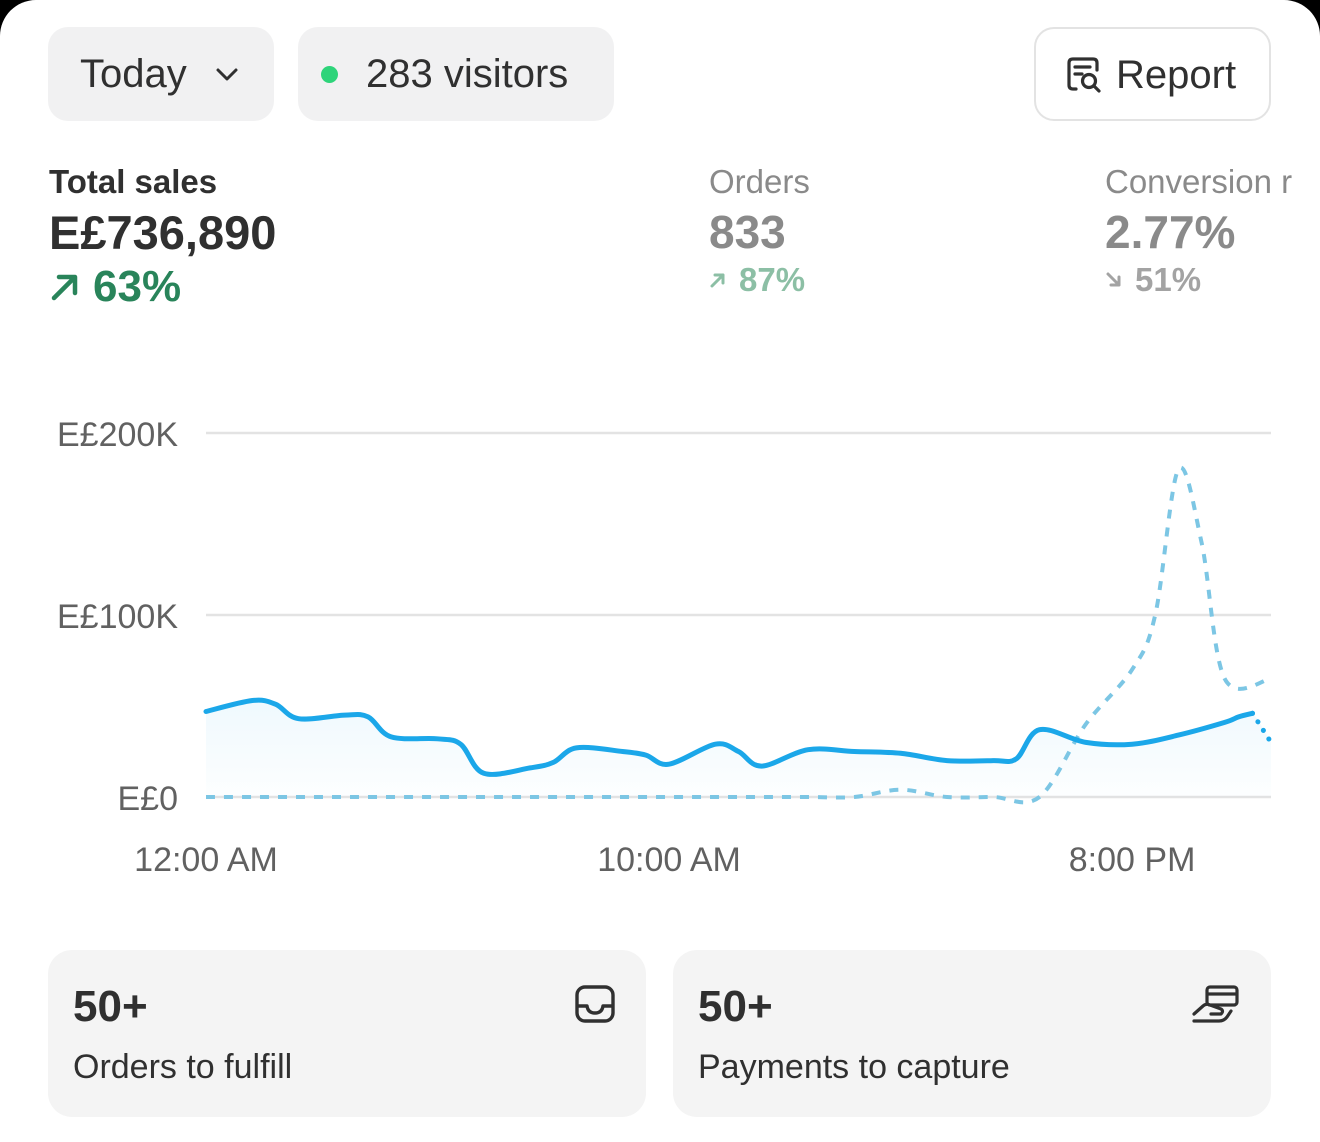 The height and width of the screenshot is (1142, 1320). What do you see at coordinates (133, 181) in the screenshot?
I see `metric-label: Total sales` at bounding box center [133, 181].